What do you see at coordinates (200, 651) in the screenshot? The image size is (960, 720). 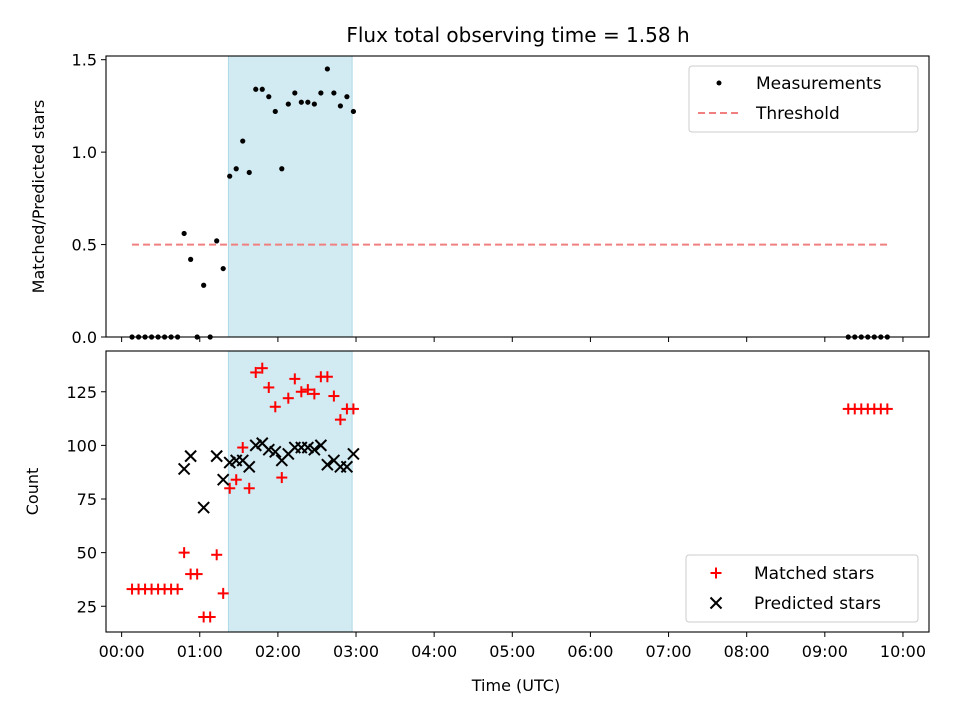 I see `x-tick-label: 01:00` at bounding box center [200, 651].